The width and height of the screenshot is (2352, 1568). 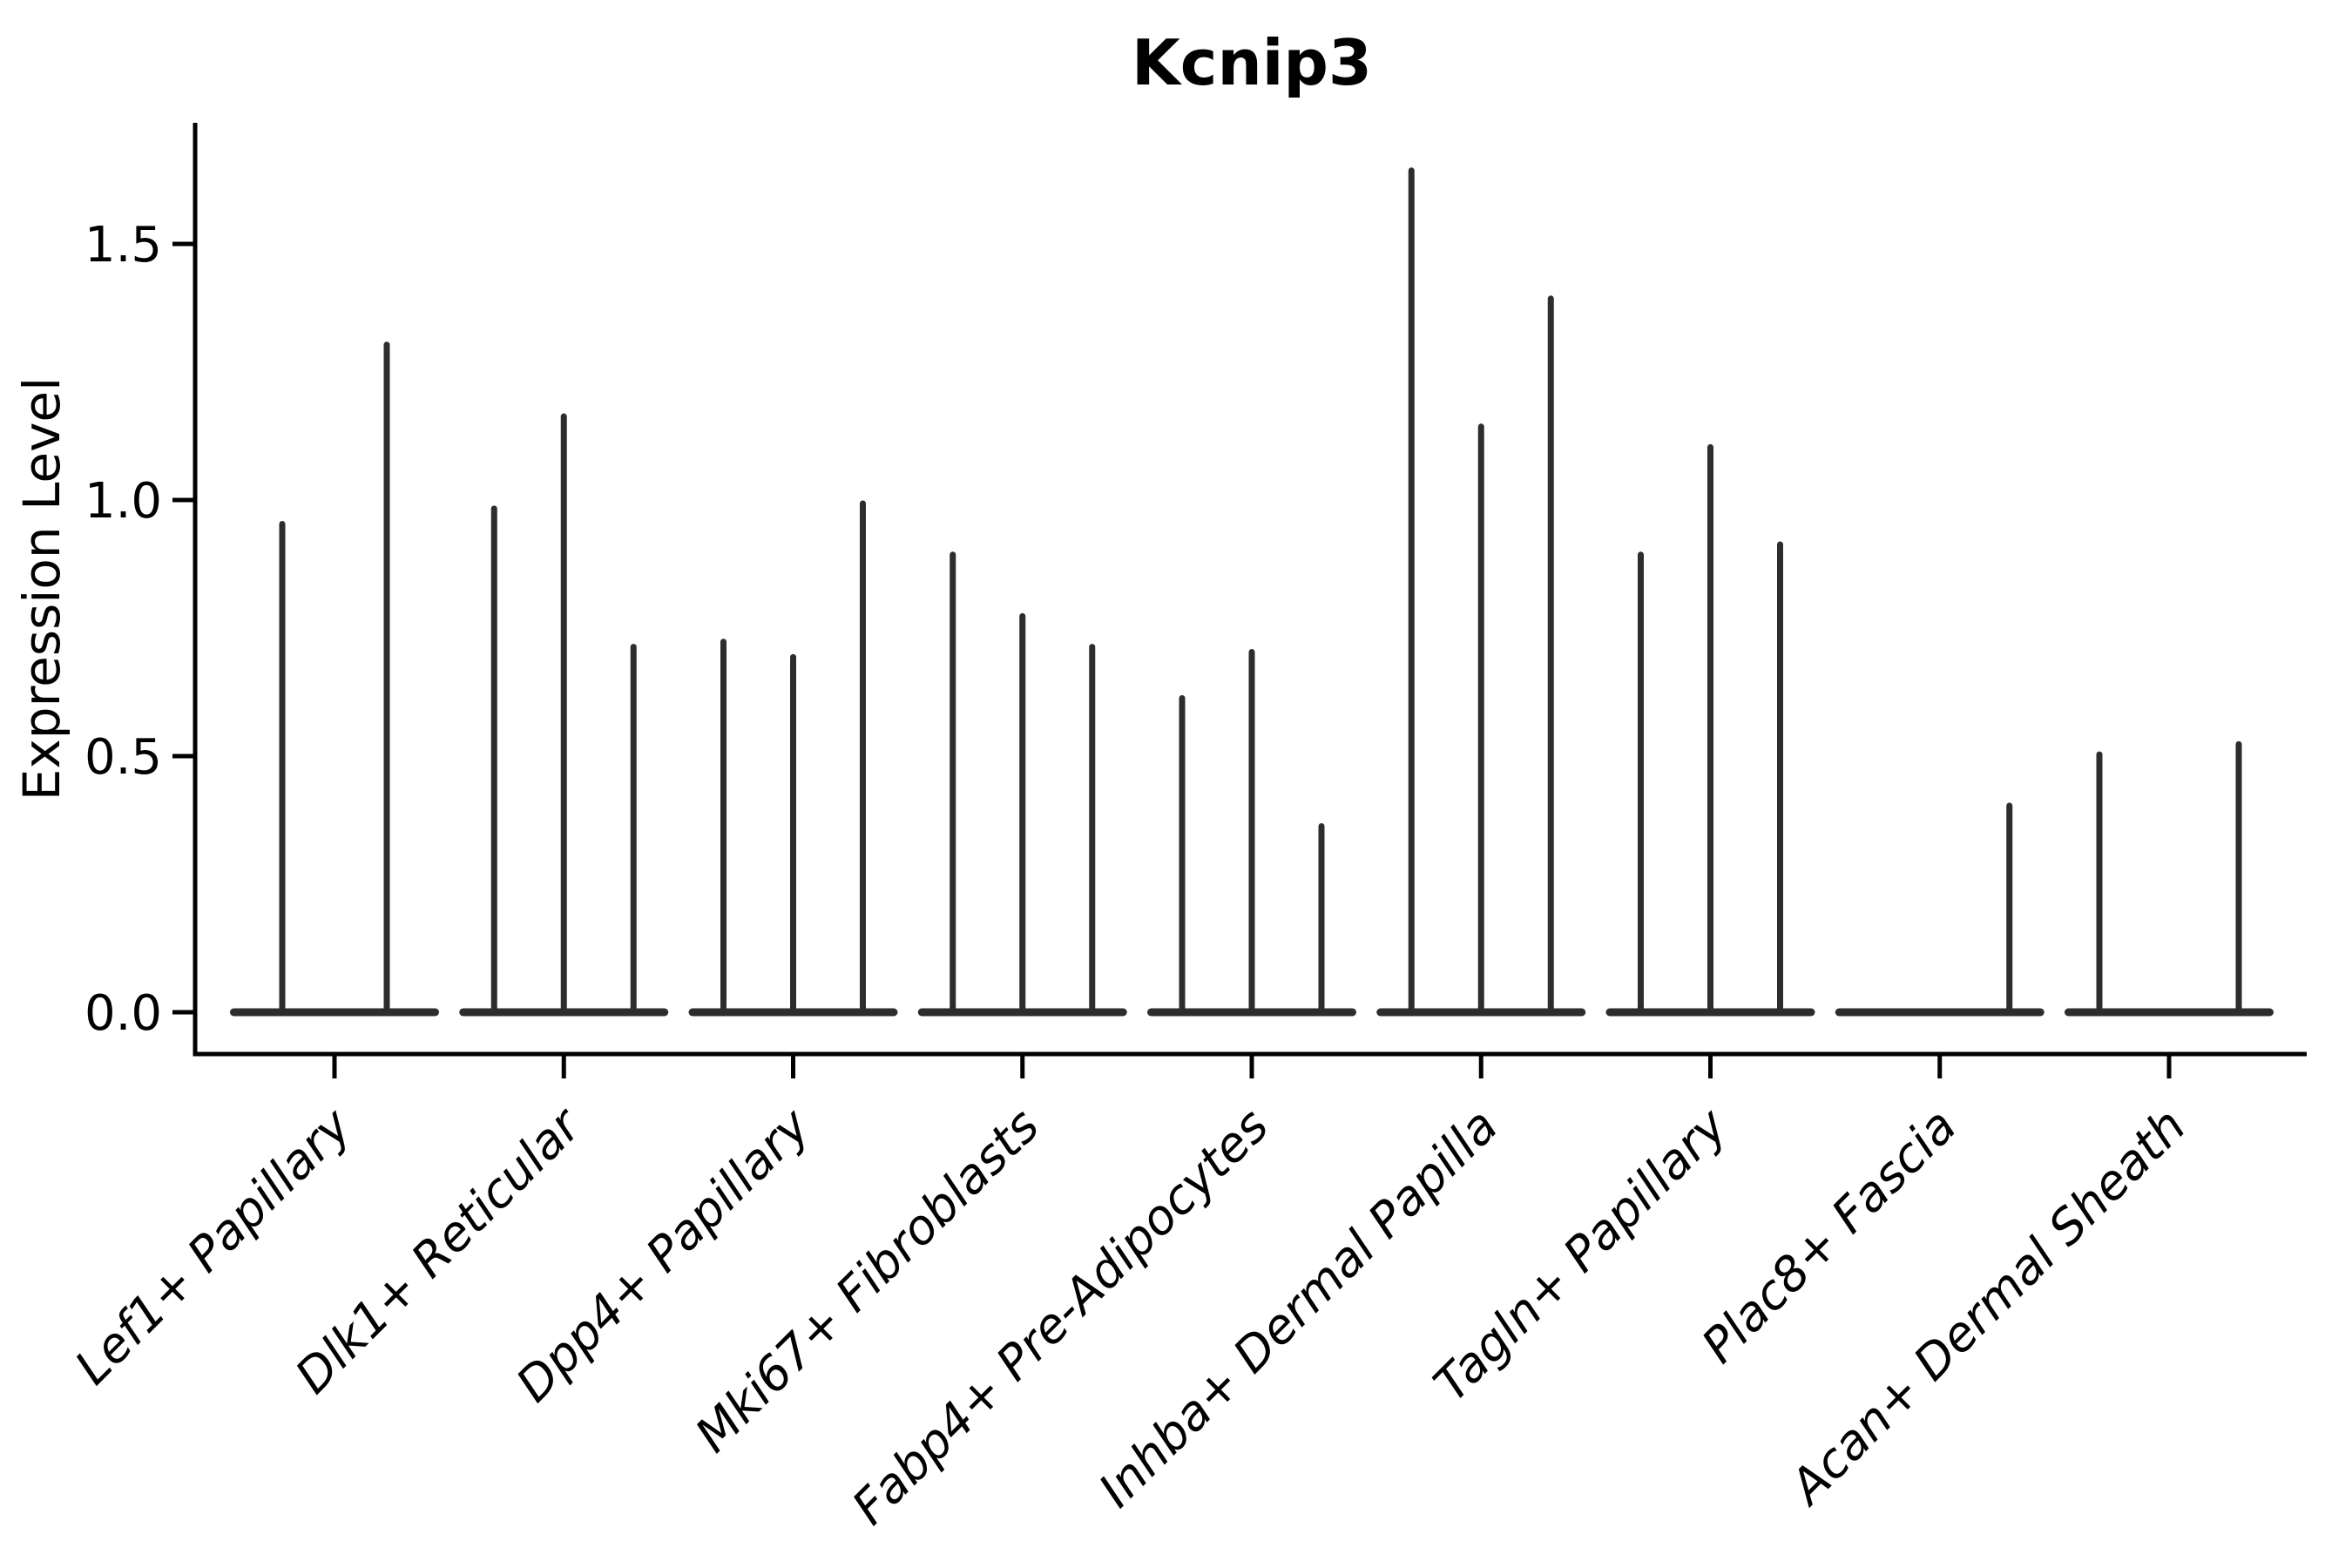 What do you see at coordinates (123, 501) in the screenshot?
I see `y-tick-label: 1.0` at bounding box center [123, 501].